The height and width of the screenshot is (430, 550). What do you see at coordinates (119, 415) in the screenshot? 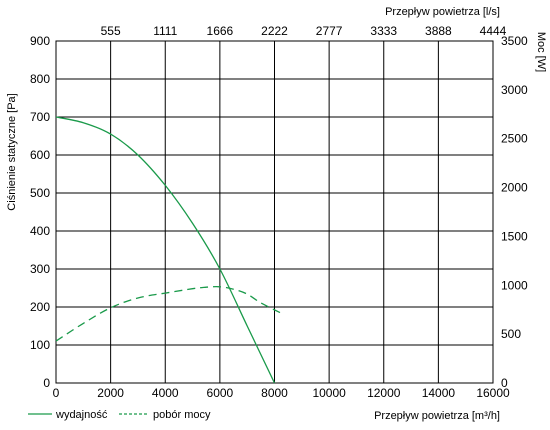
I see `legend: wydajność pobór mocy` at bounding box center [119, 415].